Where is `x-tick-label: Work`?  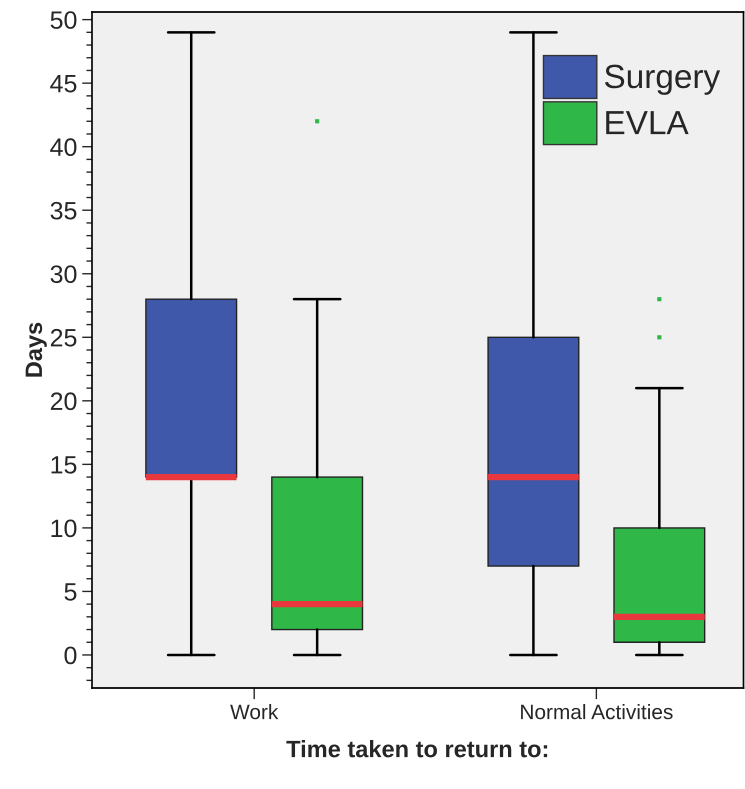 x-tick-label: Work is located at coordinates (254, 712).